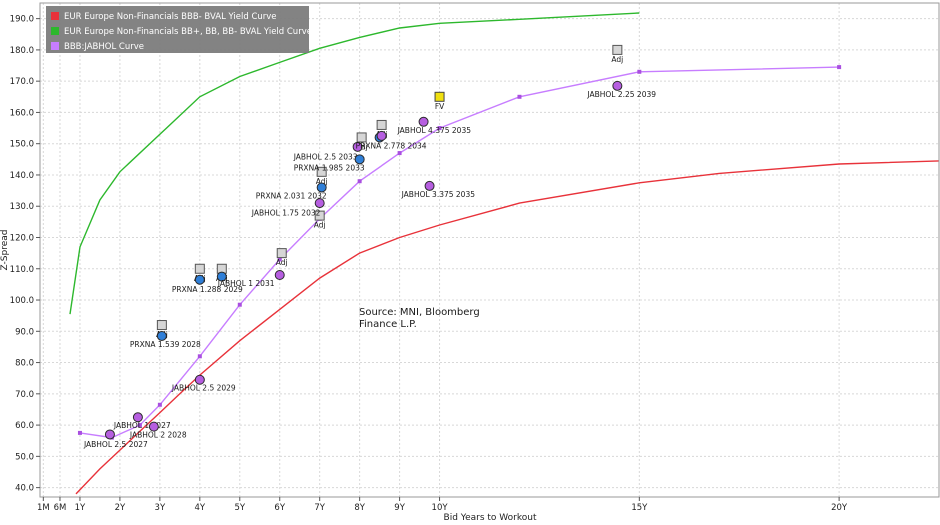  I want to click on x-tick-label: 5Y, so click(239, 508).